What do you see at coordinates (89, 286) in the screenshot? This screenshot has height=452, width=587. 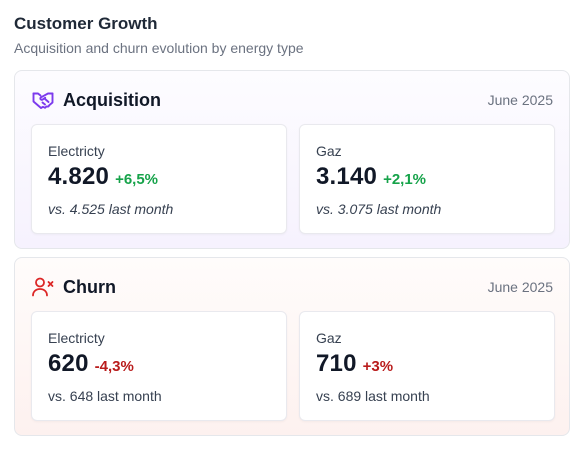 I see `churn-title: Churn` at bounding box center [89, 286].